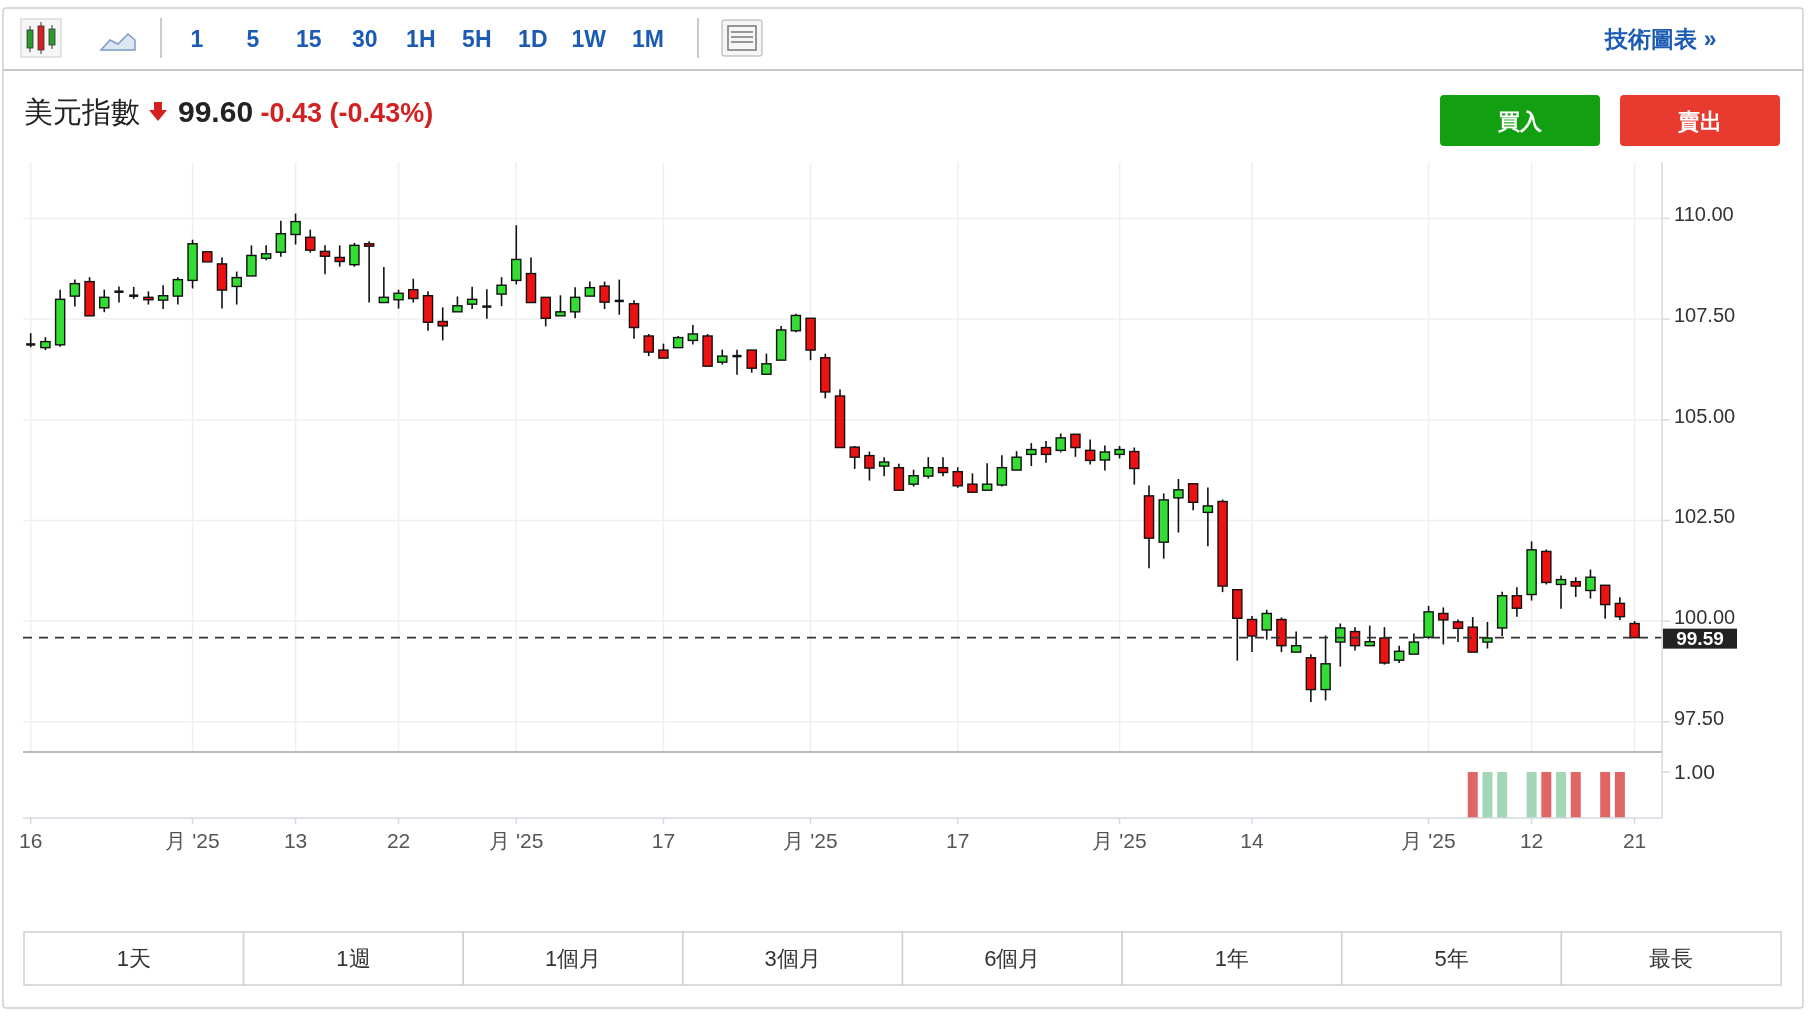  I want to click on text: 1.00, so click(1694, 771).